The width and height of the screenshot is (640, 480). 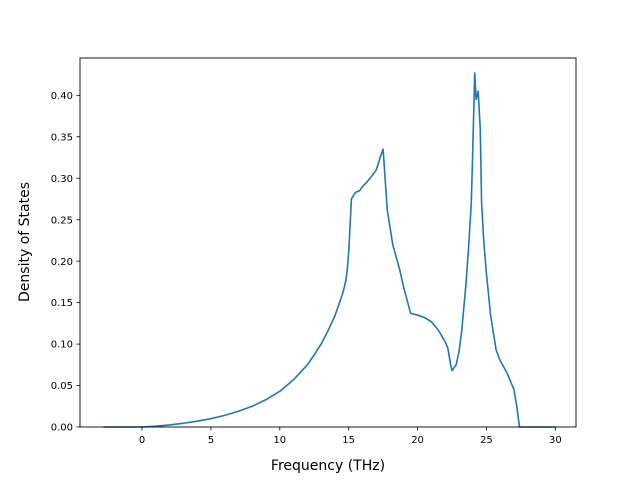 I want to click on x-tick-label: 20, so click(x=417, y=440).